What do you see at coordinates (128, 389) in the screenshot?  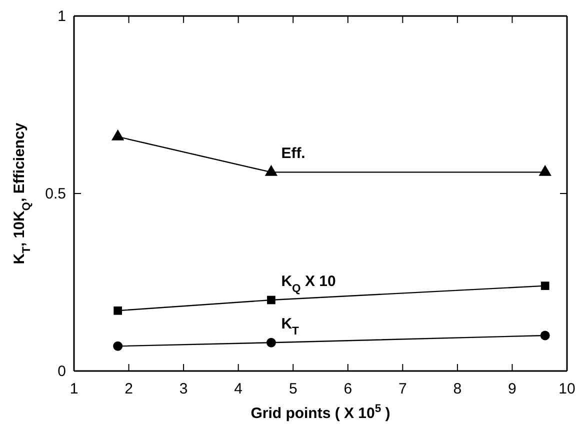 I see `x-tick-label: 2` at bounding box center [128, 389].